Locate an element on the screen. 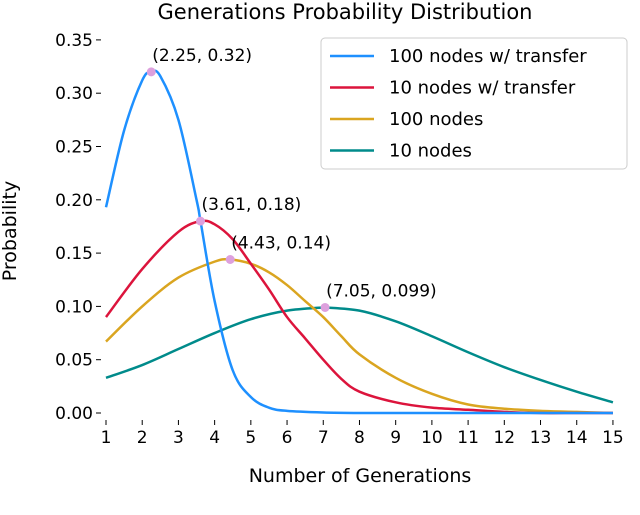  y-tick-label: 0.25 is located at coordinates (74, 148).